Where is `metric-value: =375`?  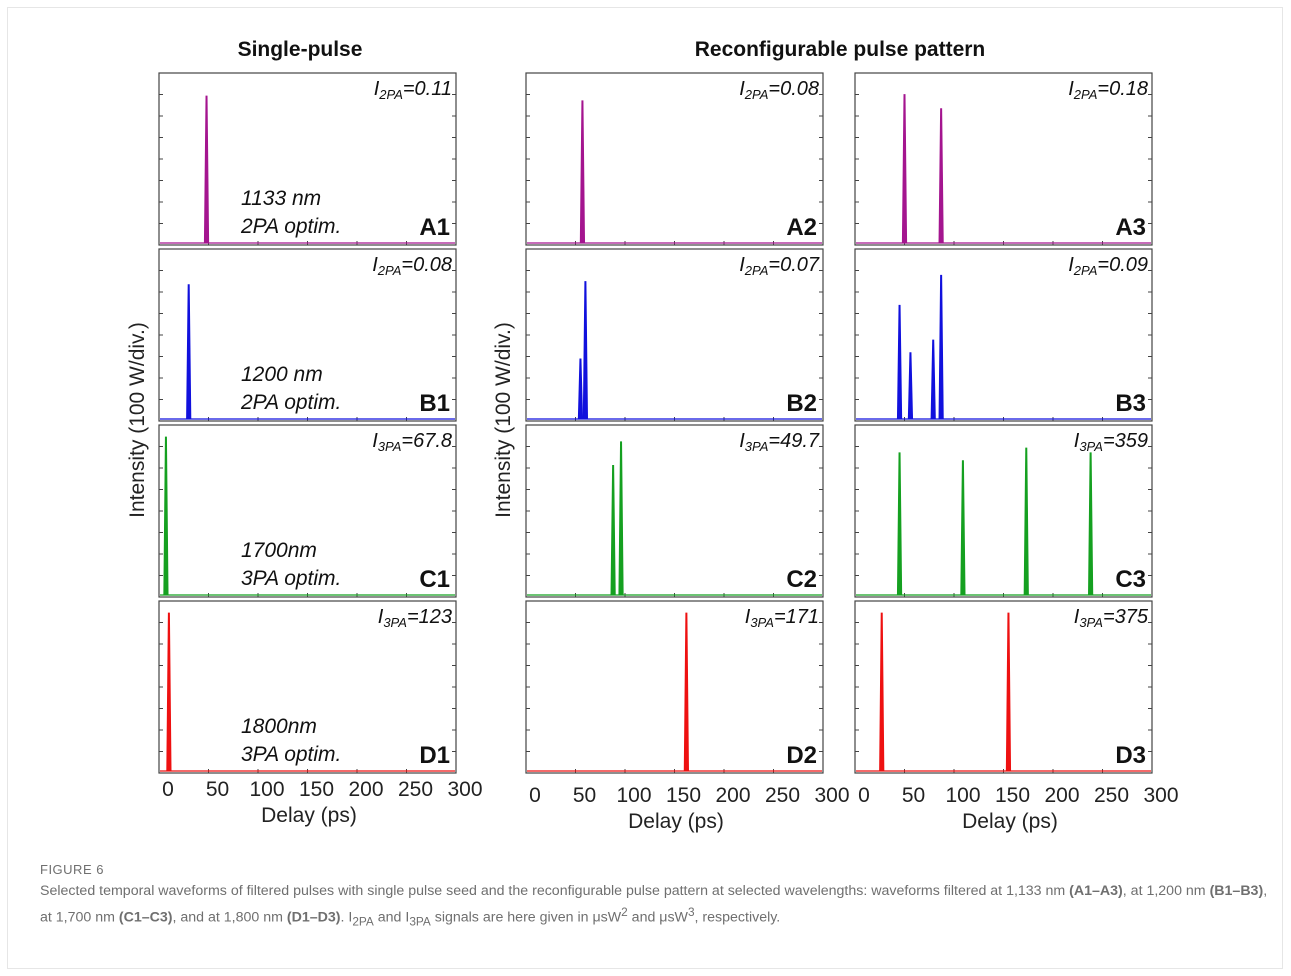 metric-value: =375 is located at coordinates (1126, 617).